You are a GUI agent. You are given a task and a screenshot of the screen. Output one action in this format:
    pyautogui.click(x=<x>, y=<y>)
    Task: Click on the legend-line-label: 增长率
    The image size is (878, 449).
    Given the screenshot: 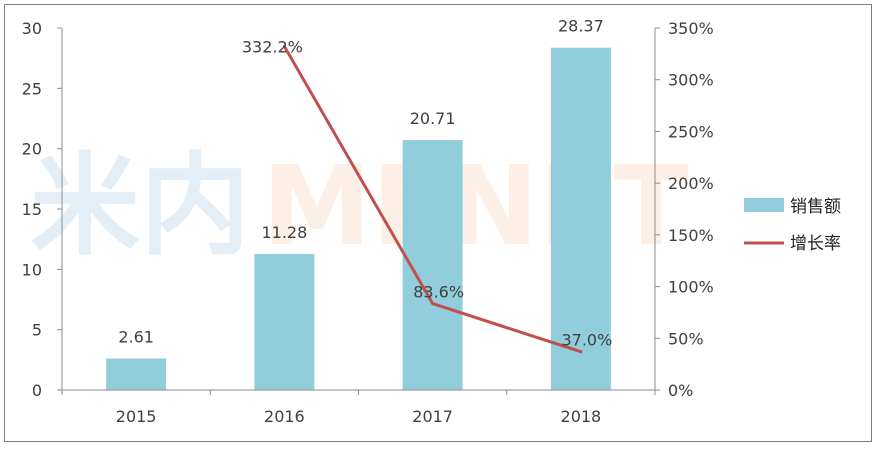 What is the action you would take?
    pyautogui.click(x=815, y=244)
    